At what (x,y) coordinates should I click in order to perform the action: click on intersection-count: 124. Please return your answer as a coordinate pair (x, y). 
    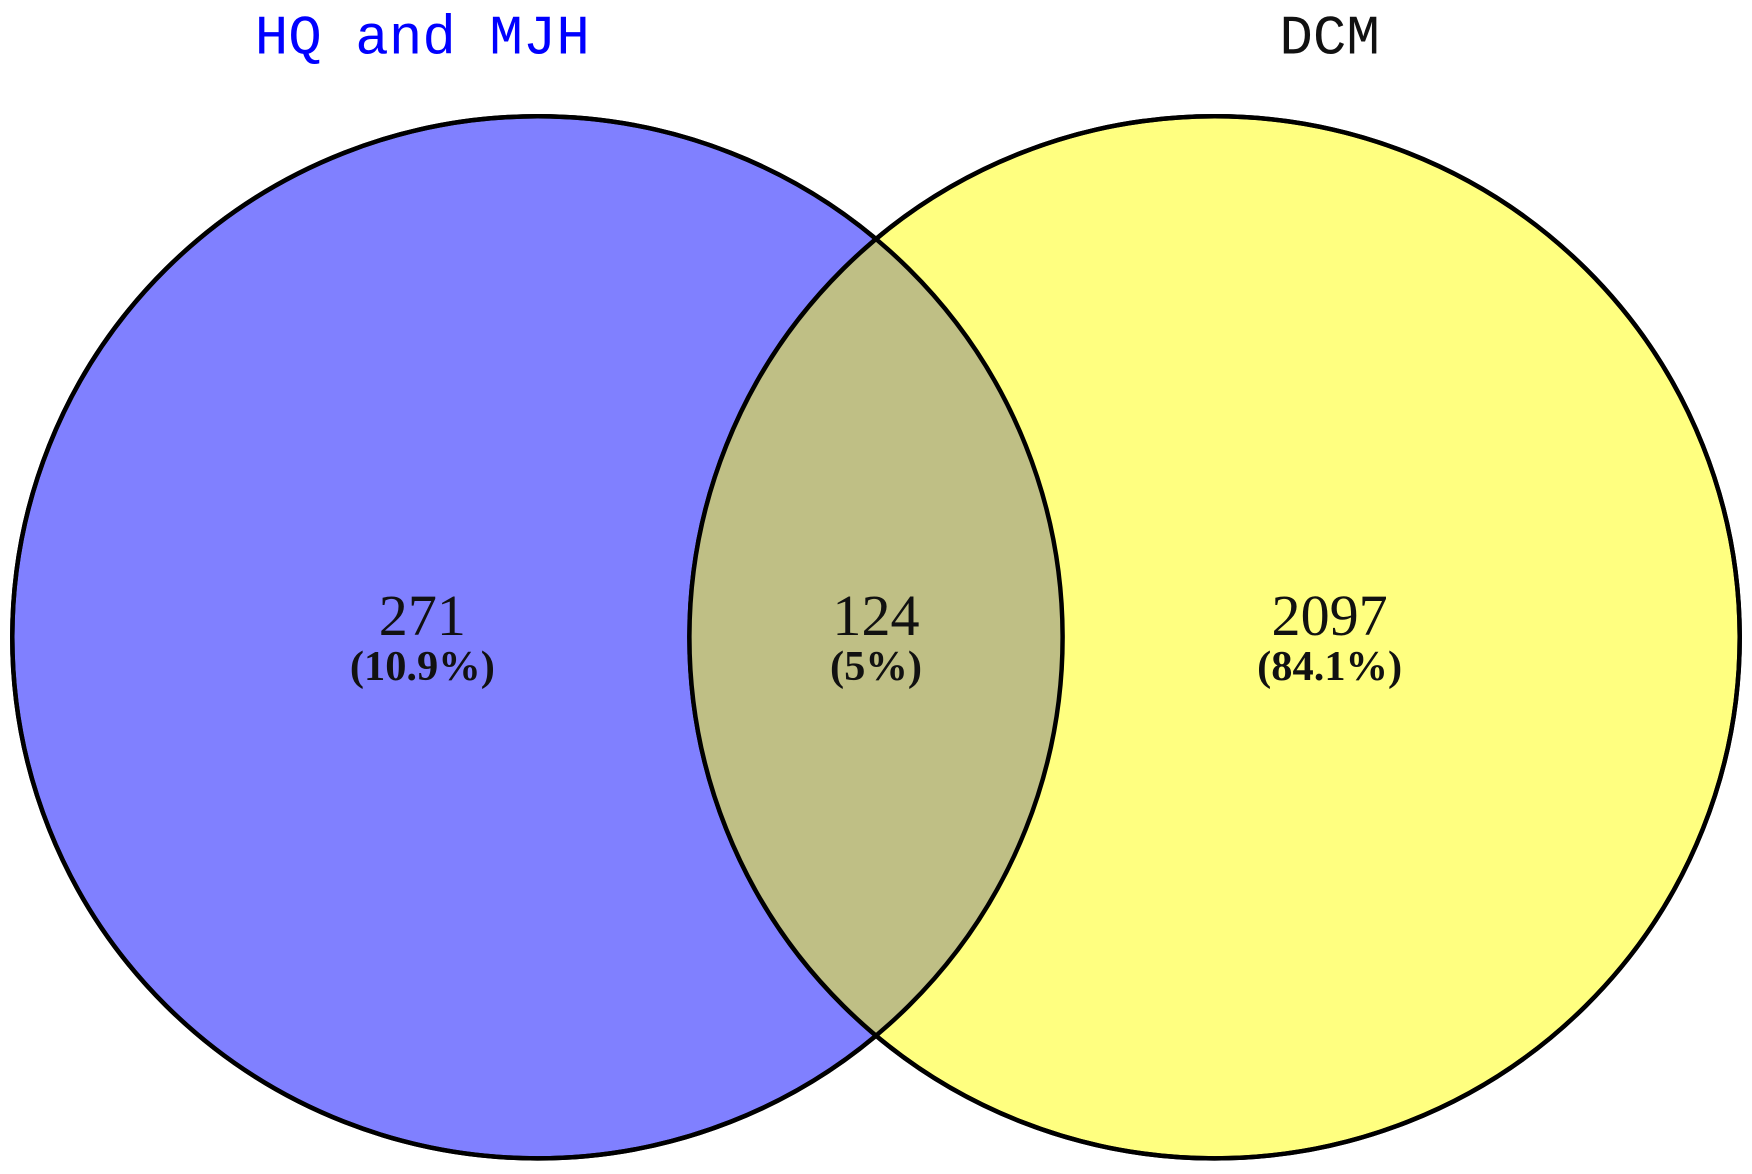
    Looking at the image, I should click on (875, 615).